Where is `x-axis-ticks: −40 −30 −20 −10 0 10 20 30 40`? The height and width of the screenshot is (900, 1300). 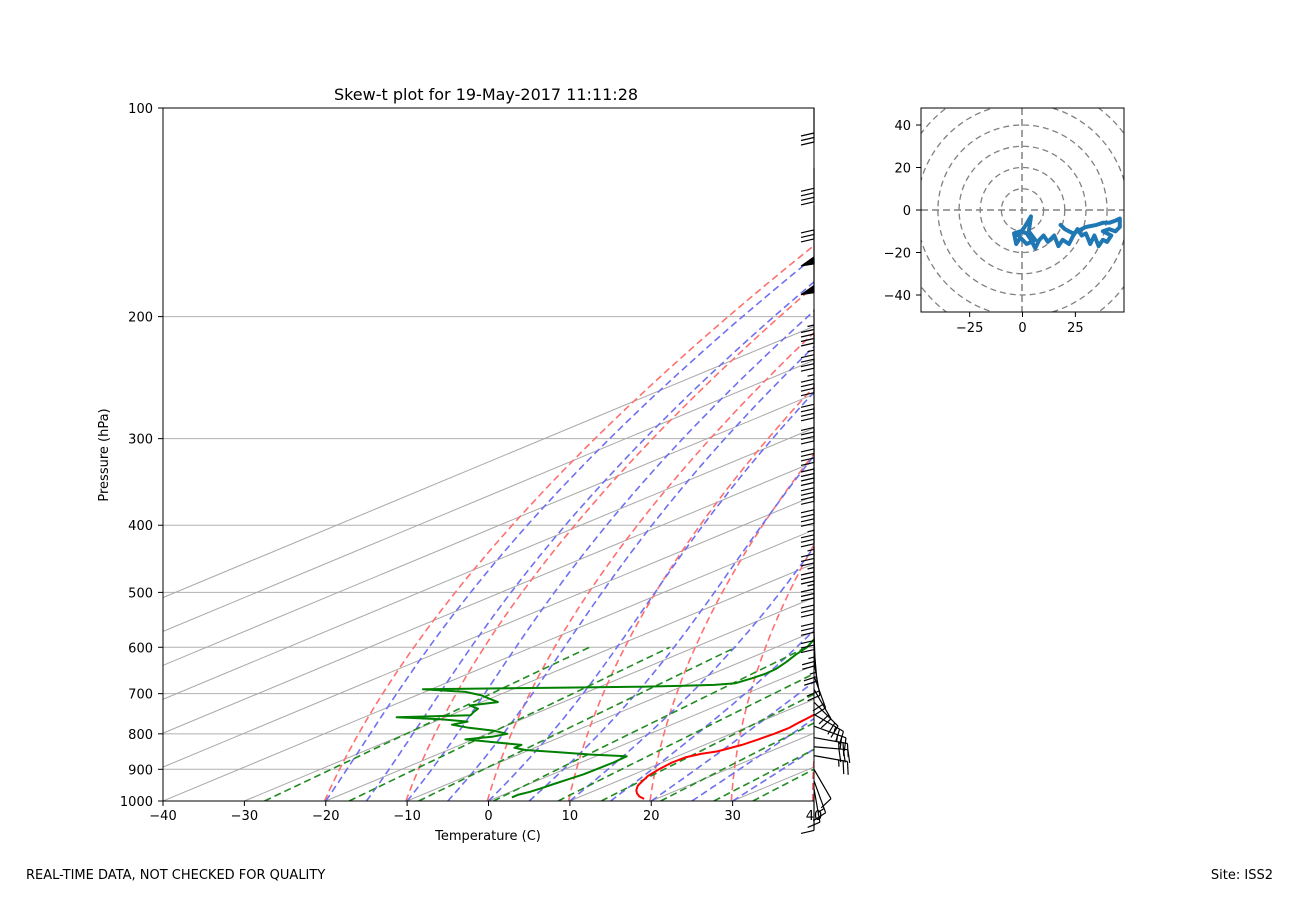 x-axis-ticks: −40 −30 −20 −10 0 10 20 30 40 is located at coordinates (485, 812).